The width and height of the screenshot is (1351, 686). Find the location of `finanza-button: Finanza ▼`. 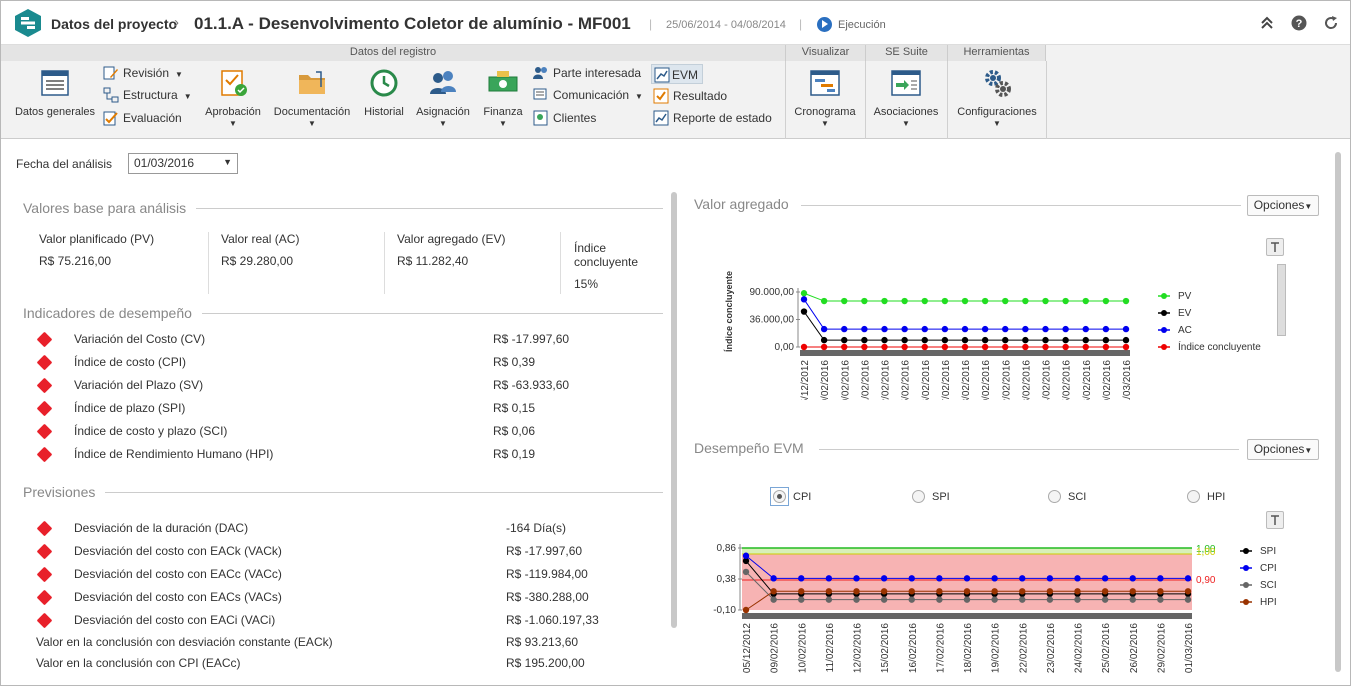

finanza-button: Finanza ▼ is located at coordinates (503, 97).